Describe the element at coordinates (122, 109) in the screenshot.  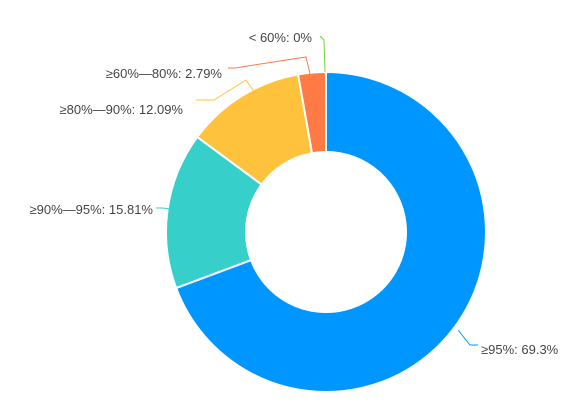
I see `data-label-80-90: ≥80%—90%: 12.09%` at that location.